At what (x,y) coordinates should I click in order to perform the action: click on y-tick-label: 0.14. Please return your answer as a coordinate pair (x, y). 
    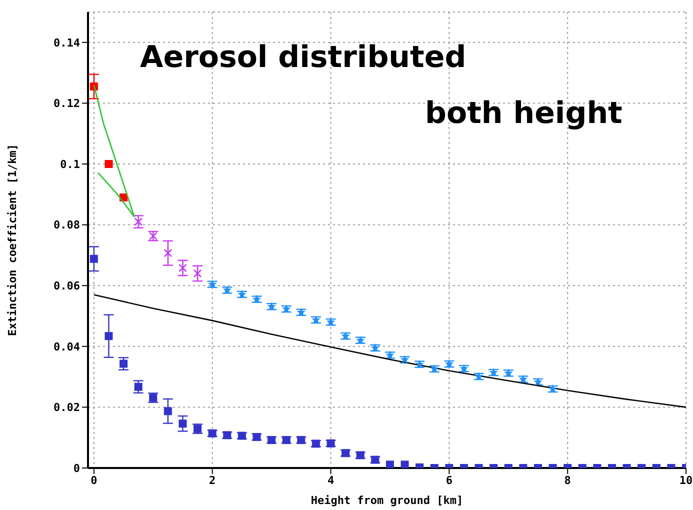
    Looking at the image, I should click on (67, 43).